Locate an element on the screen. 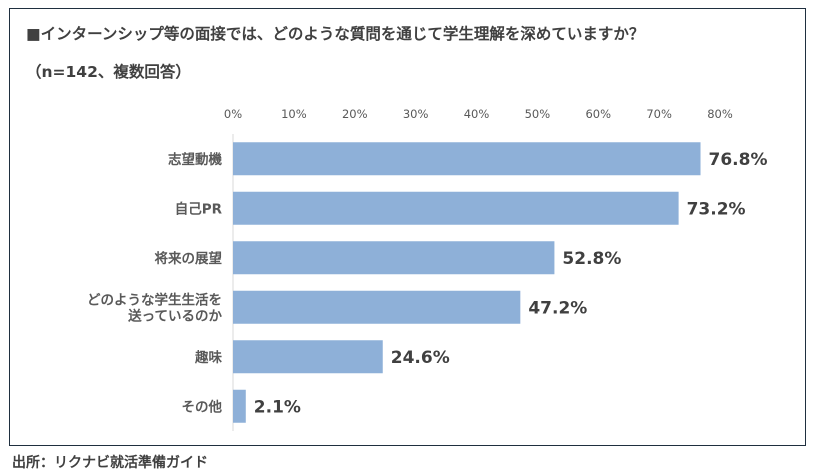 The width and height of the screenshot is (818, 473). value-label: 76.8% is located at coordinates (738, 160).